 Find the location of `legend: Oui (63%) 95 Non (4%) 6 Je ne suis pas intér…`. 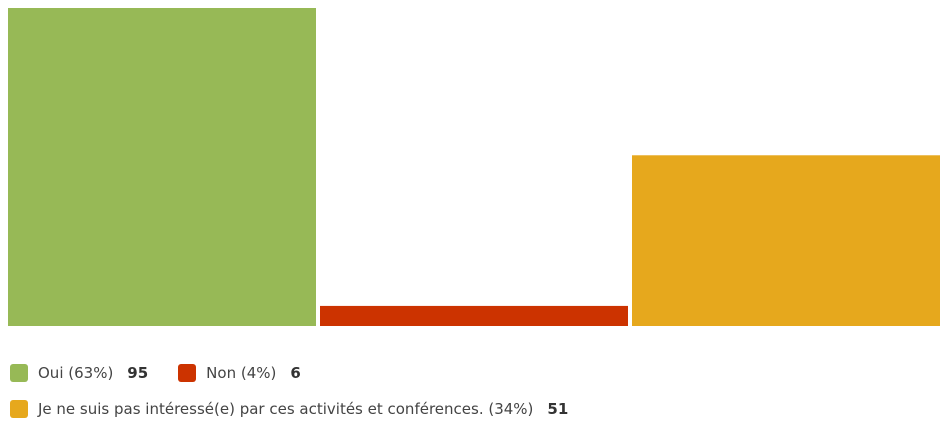

legend: Oui (63%) 95 Non (4%) 6 Je ne suis pas intér… is located at coordinates (470, 391).